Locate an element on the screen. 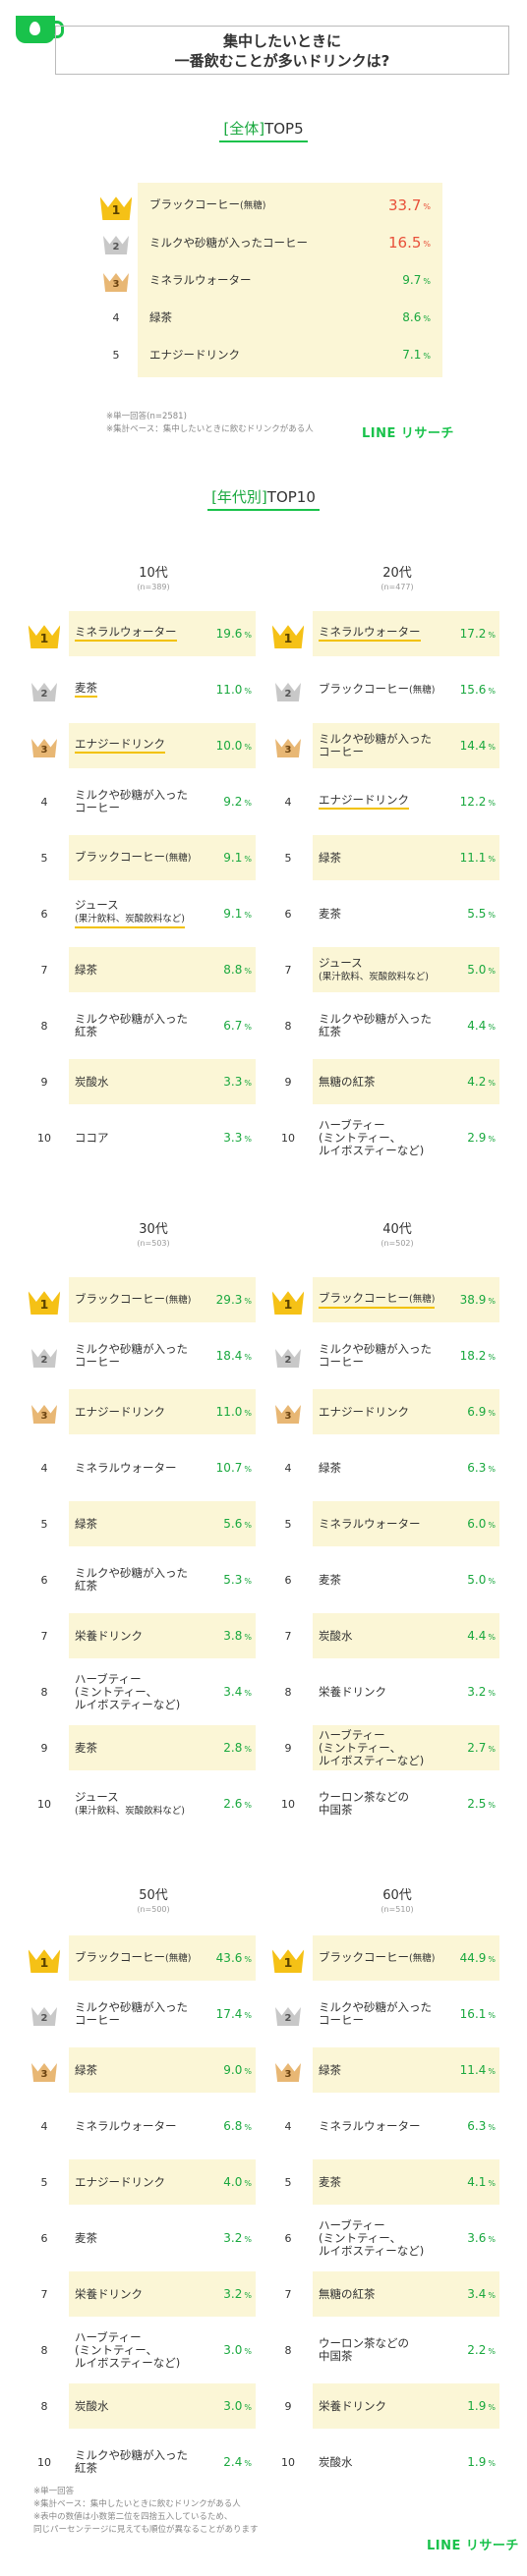 Image resolution: width=527 pixels, height=2576 pixels. rank-cell: 3 is located at coordinates (44, 2070).